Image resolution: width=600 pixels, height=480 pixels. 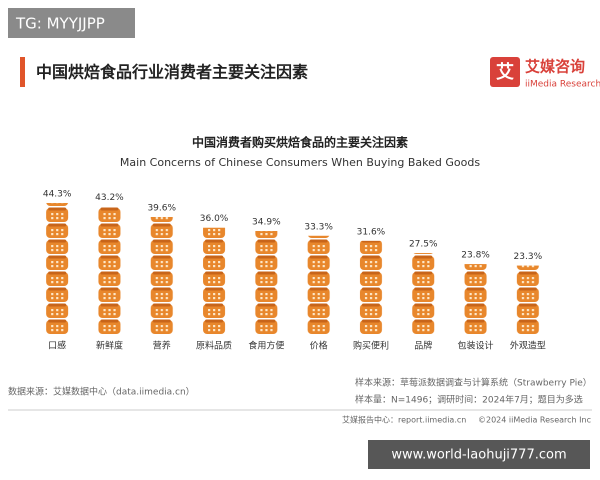 I want to click on value-label: 23.8%, so click(x=475, y=256).